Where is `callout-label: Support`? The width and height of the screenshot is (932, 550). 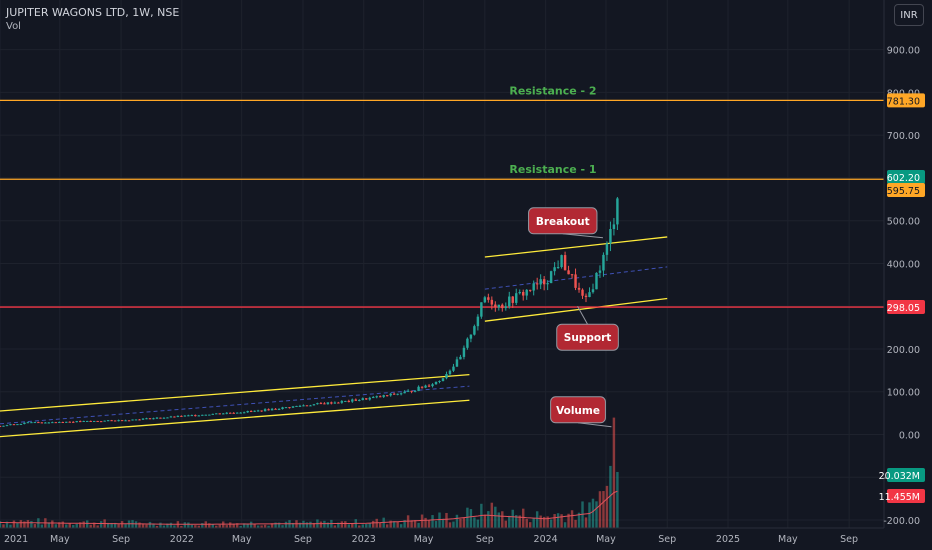
callout-label: Support is located at coordinates (587, 338).